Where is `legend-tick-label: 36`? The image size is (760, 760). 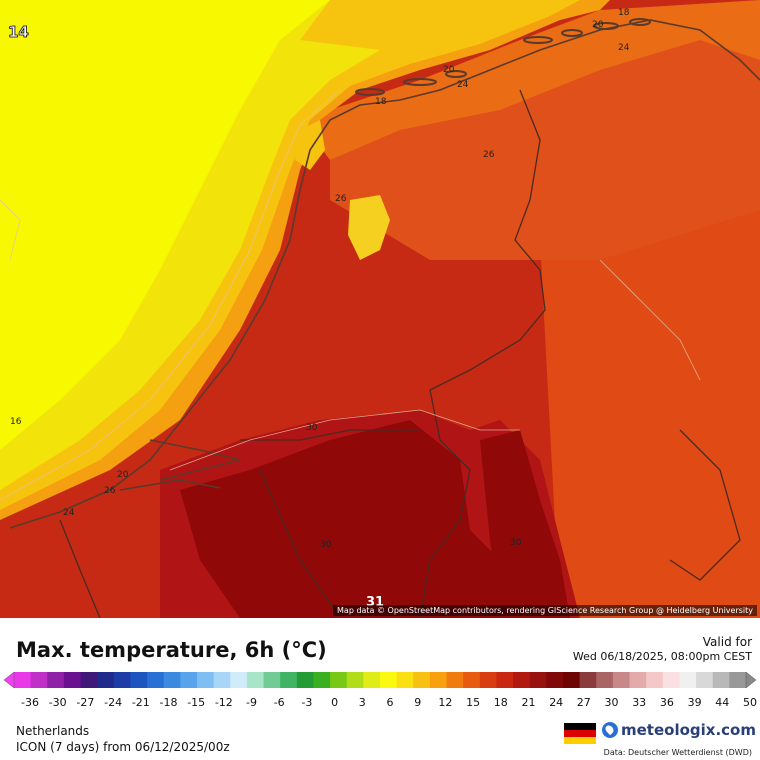
legend-tick-label: 36 is located at coordinates (667, 702).